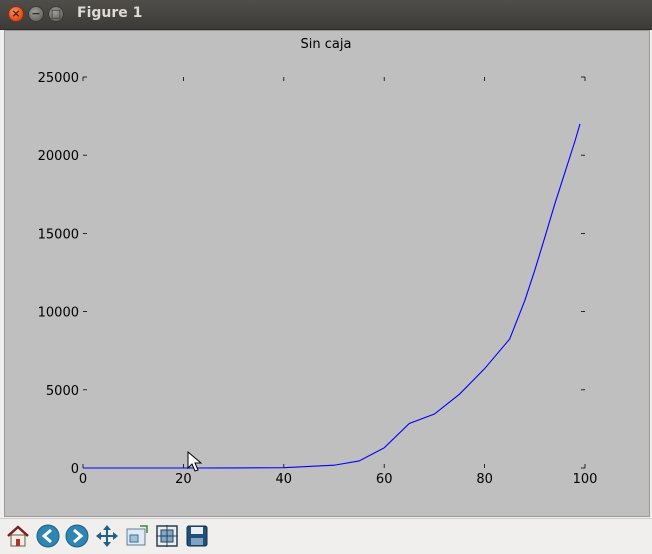  I want to click on arrow-right-icon, so click(77, 536).